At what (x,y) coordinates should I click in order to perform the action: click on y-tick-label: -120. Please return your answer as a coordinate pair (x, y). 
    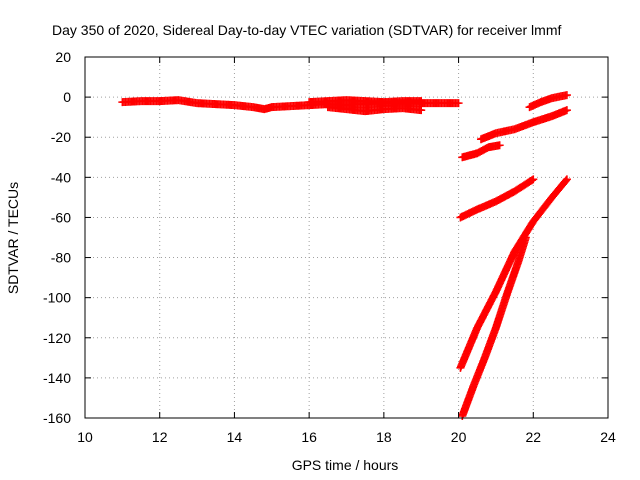
    Looking at the image, I should click on (57, 338).